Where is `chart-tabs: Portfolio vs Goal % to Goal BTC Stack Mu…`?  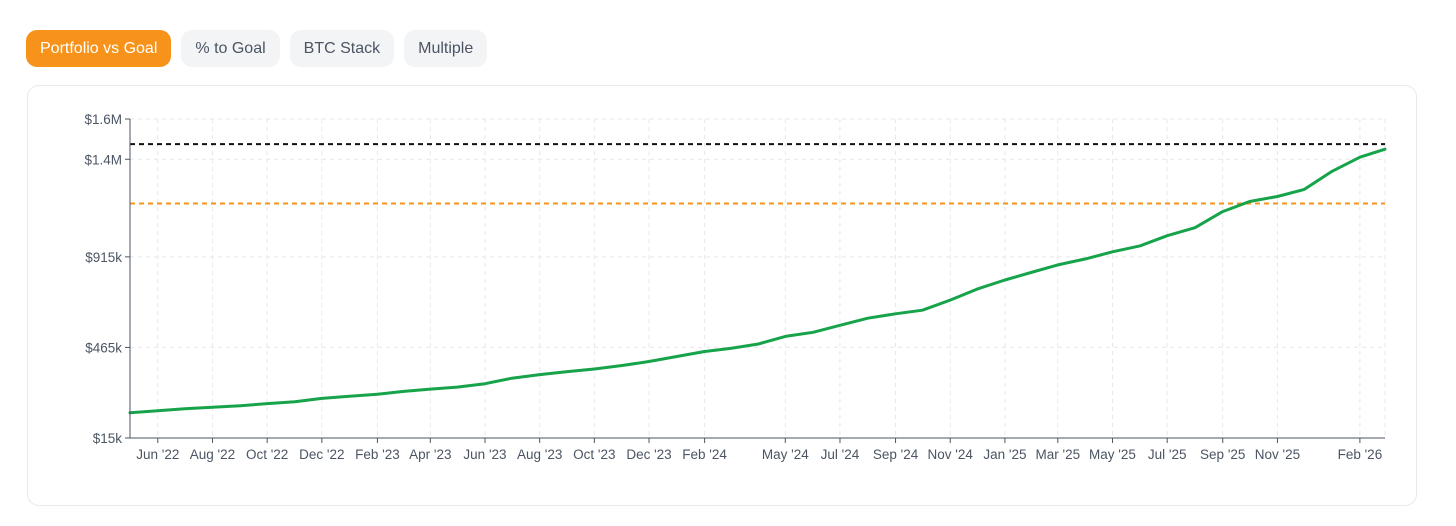 chart-tabs: Portfolio vs Goal % to Goal BTC Stack Mu… is located at coordinates (257, 48).